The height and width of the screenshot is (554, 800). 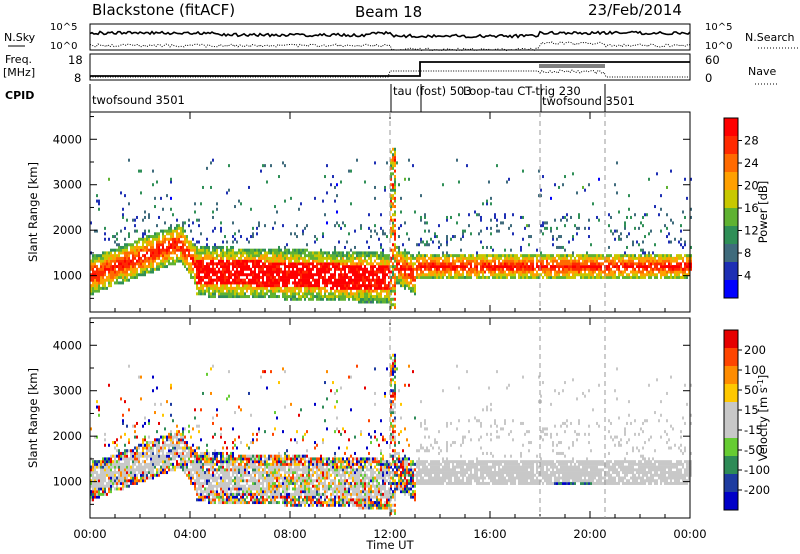 I want to click on cpid-label: CPID, so click(x=19, y=95).